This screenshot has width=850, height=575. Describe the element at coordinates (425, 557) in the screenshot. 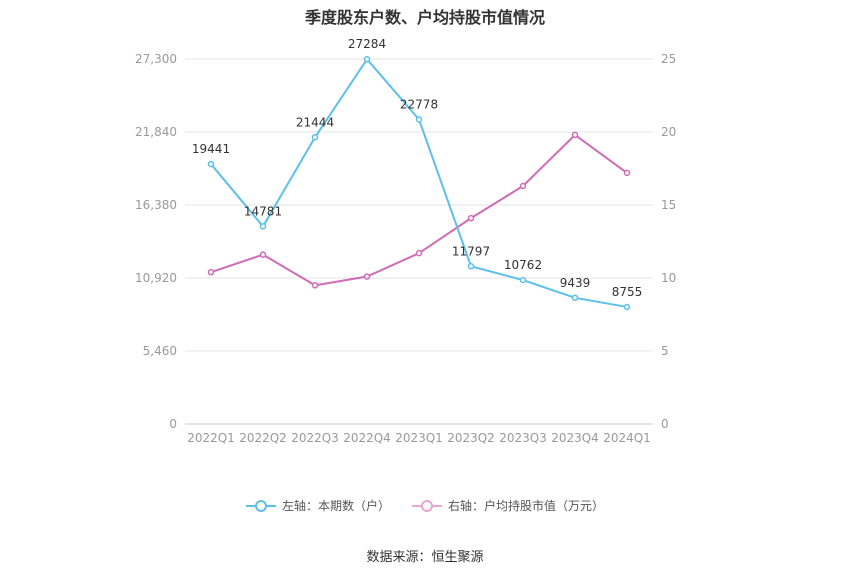

I see `source-note: 数据来源：恒生聚源` at that location.